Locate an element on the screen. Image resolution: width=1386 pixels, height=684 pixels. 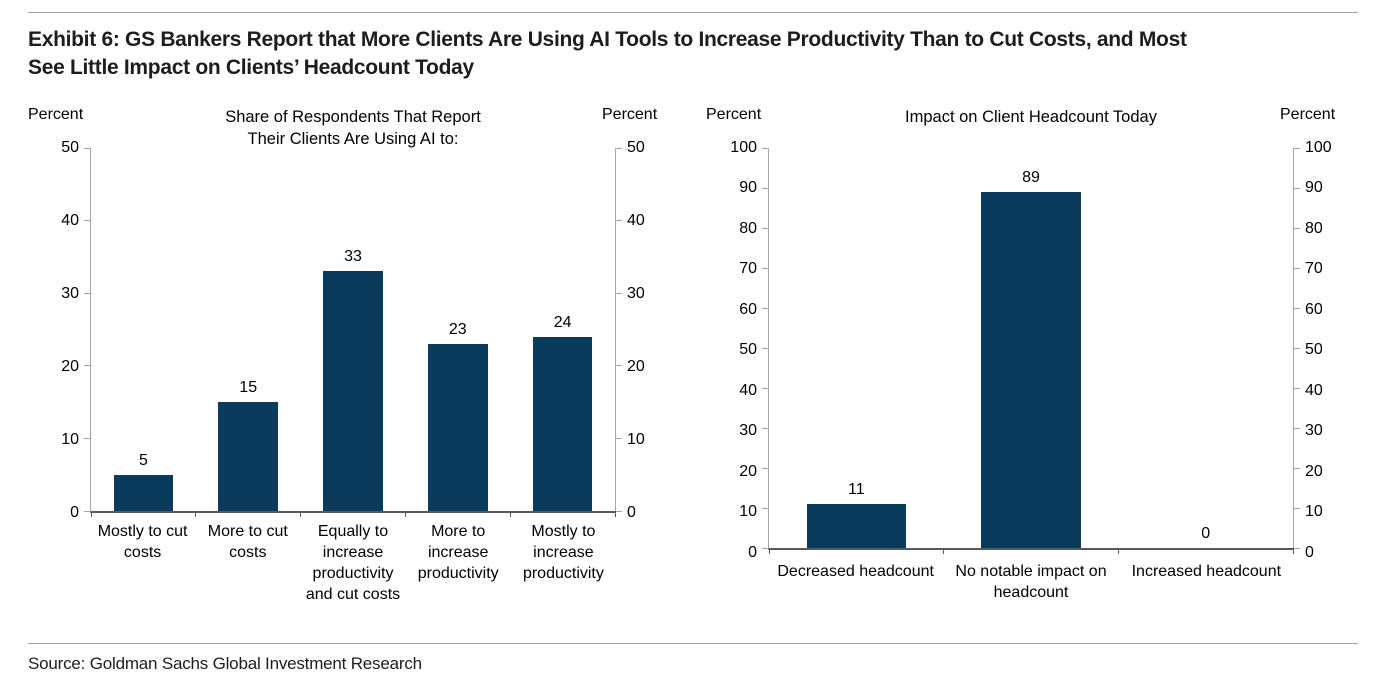
x-axis-category-label: No notable impact on headcount is located at coordinates (1031, 581).